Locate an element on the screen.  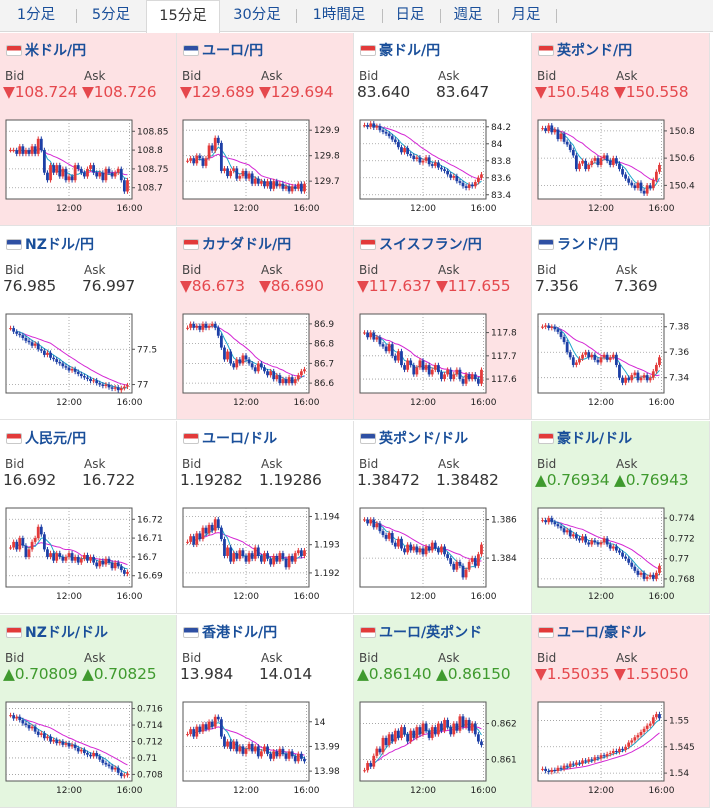
y-tick-label: 1.55 is located at coordinates (679, 721).